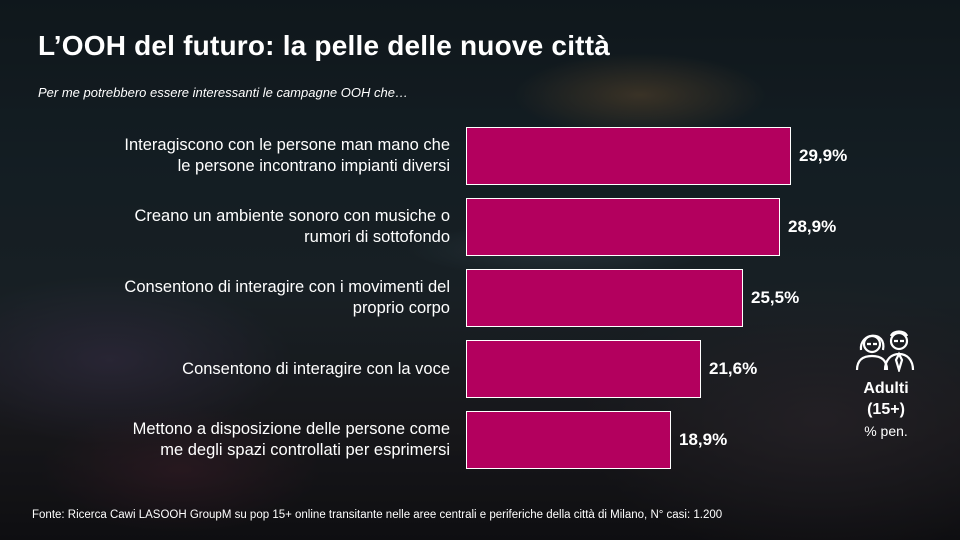 The image size is (960, 540). Describe the element at coordinates (812, 226) in the screenshot. I see `value-label-2: 28,9%` at that location.